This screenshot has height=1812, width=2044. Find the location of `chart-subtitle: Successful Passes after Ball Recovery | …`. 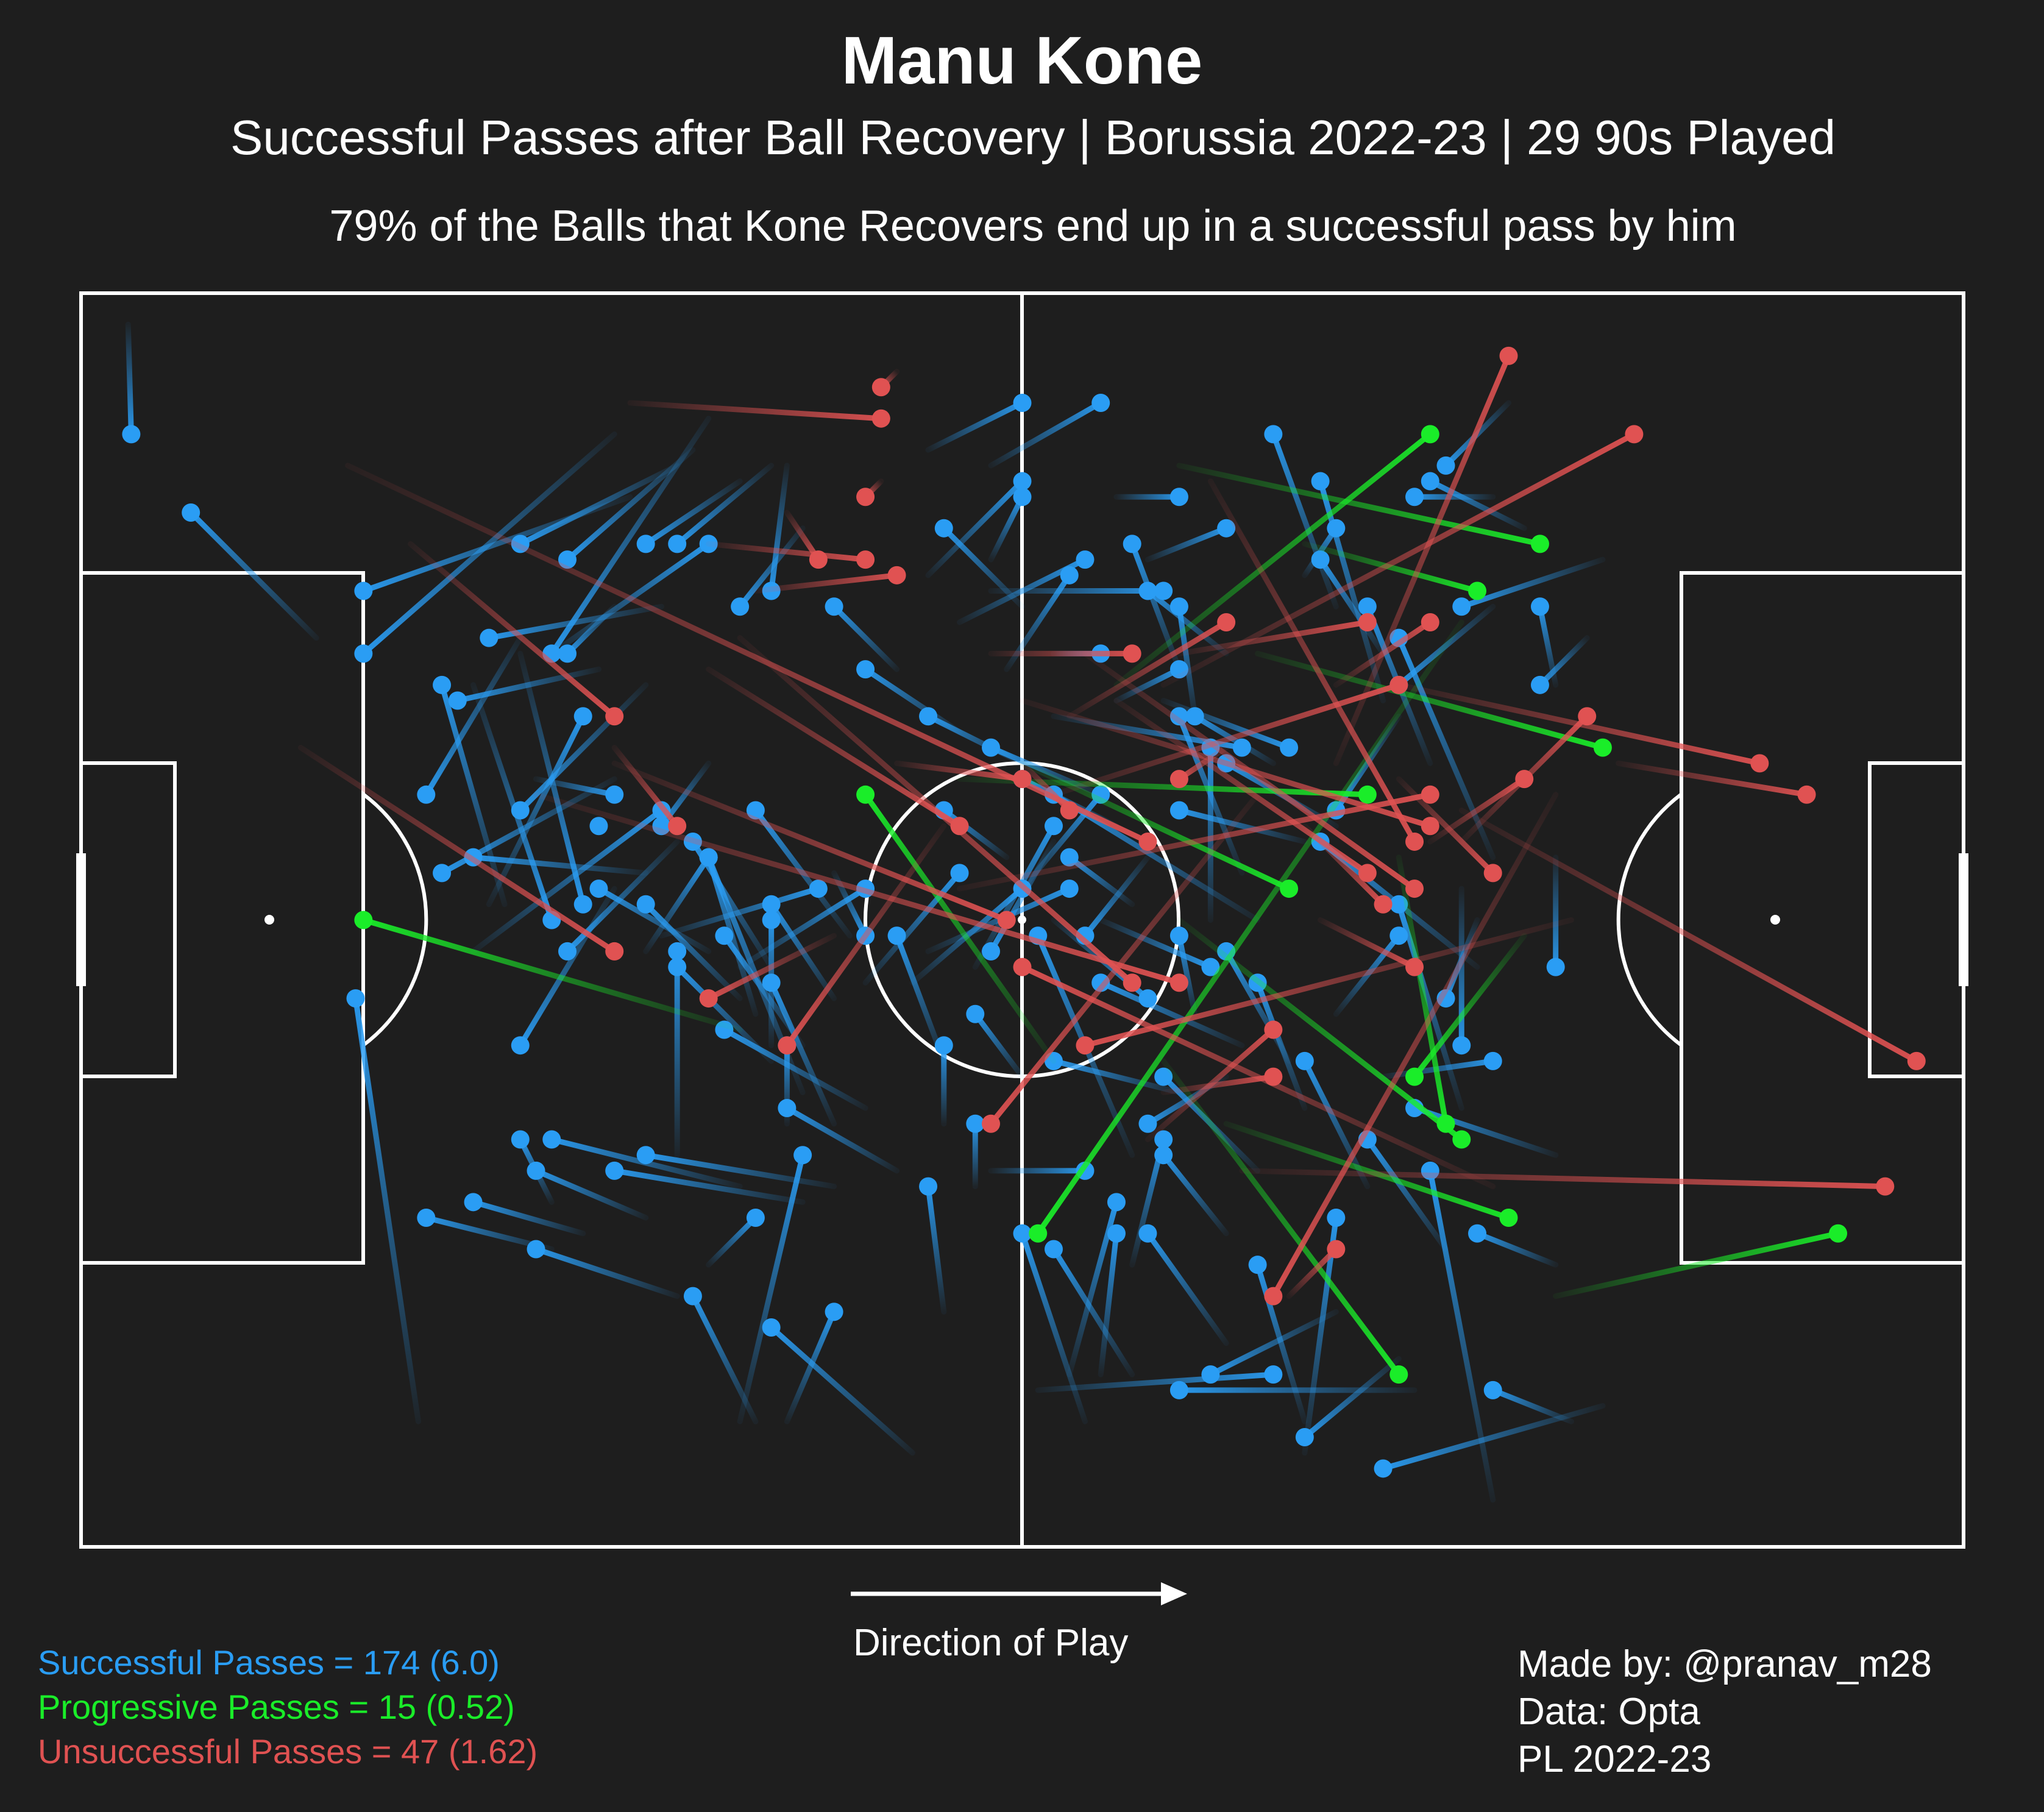

chart-subtitle: Successful Passes after Ball Recovery | … is located at coordinates (1033, 137).